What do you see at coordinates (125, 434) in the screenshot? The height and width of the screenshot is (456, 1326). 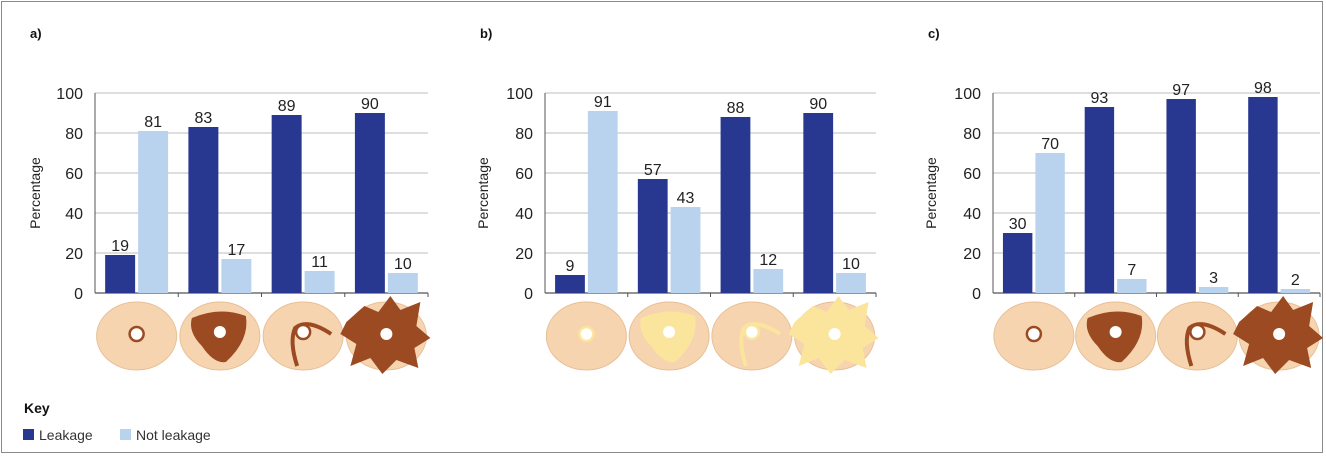 I see `key-swatch-not-leakage` at bounding box center [125, 434].